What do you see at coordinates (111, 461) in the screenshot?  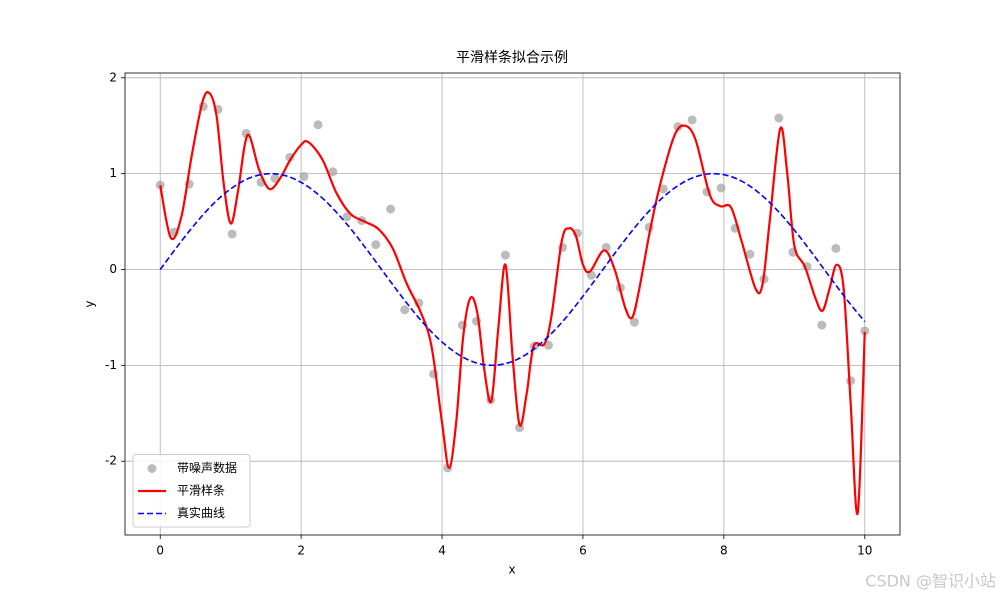 I see `y-tick-label: -2` at bounding box center [111, 461].